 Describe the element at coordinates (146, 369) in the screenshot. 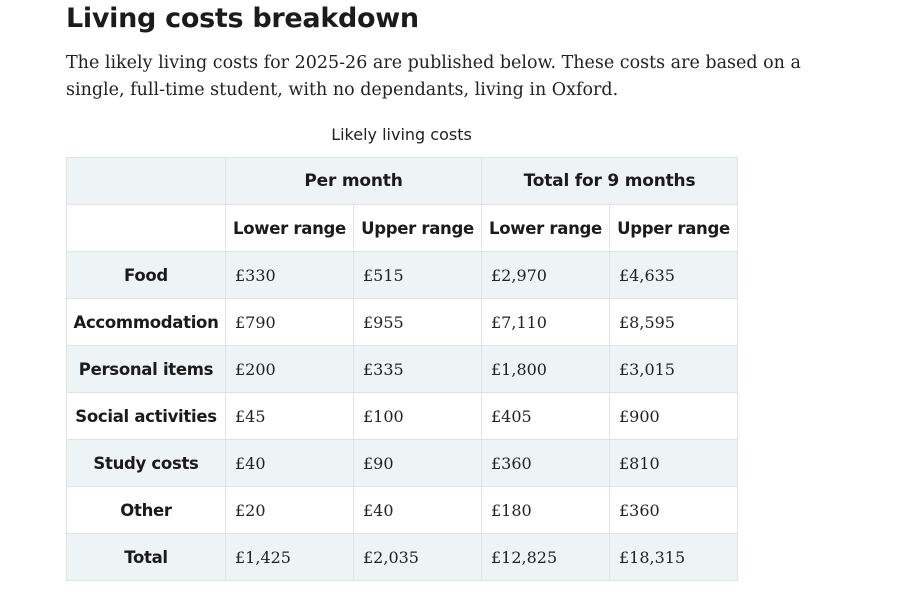

I see `row-label: Personal items` at that location.